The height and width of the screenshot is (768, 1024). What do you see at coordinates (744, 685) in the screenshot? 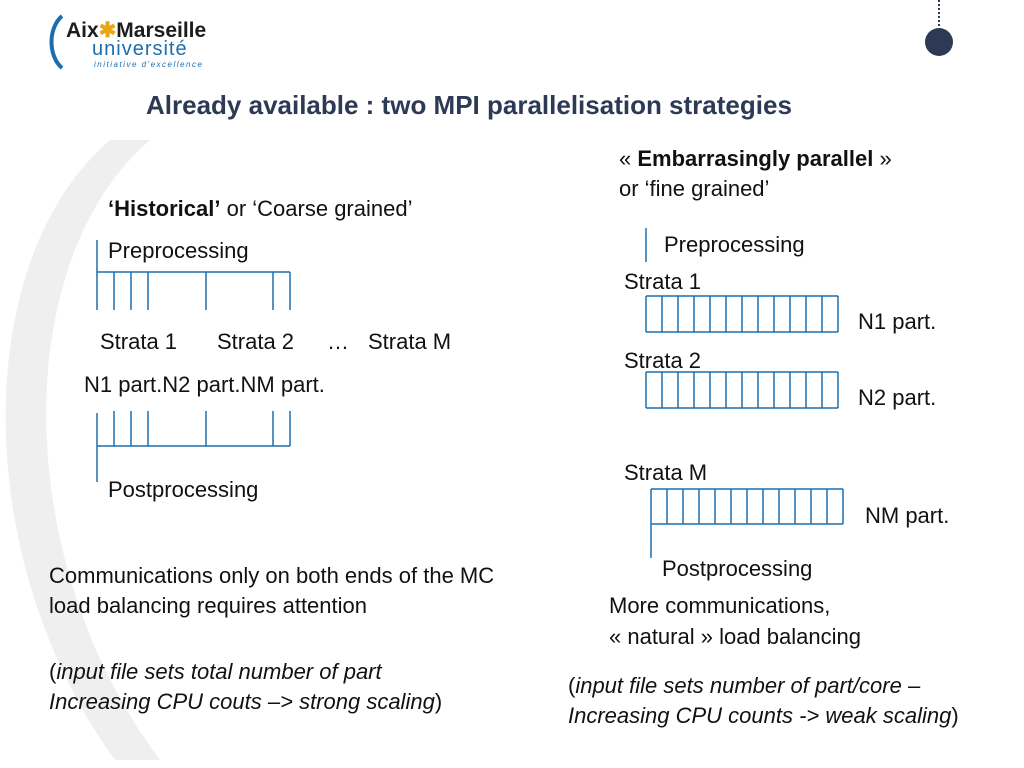
I see `right-note-line-1: (input file sets number of part/core –` at bounding box center [744, 685].